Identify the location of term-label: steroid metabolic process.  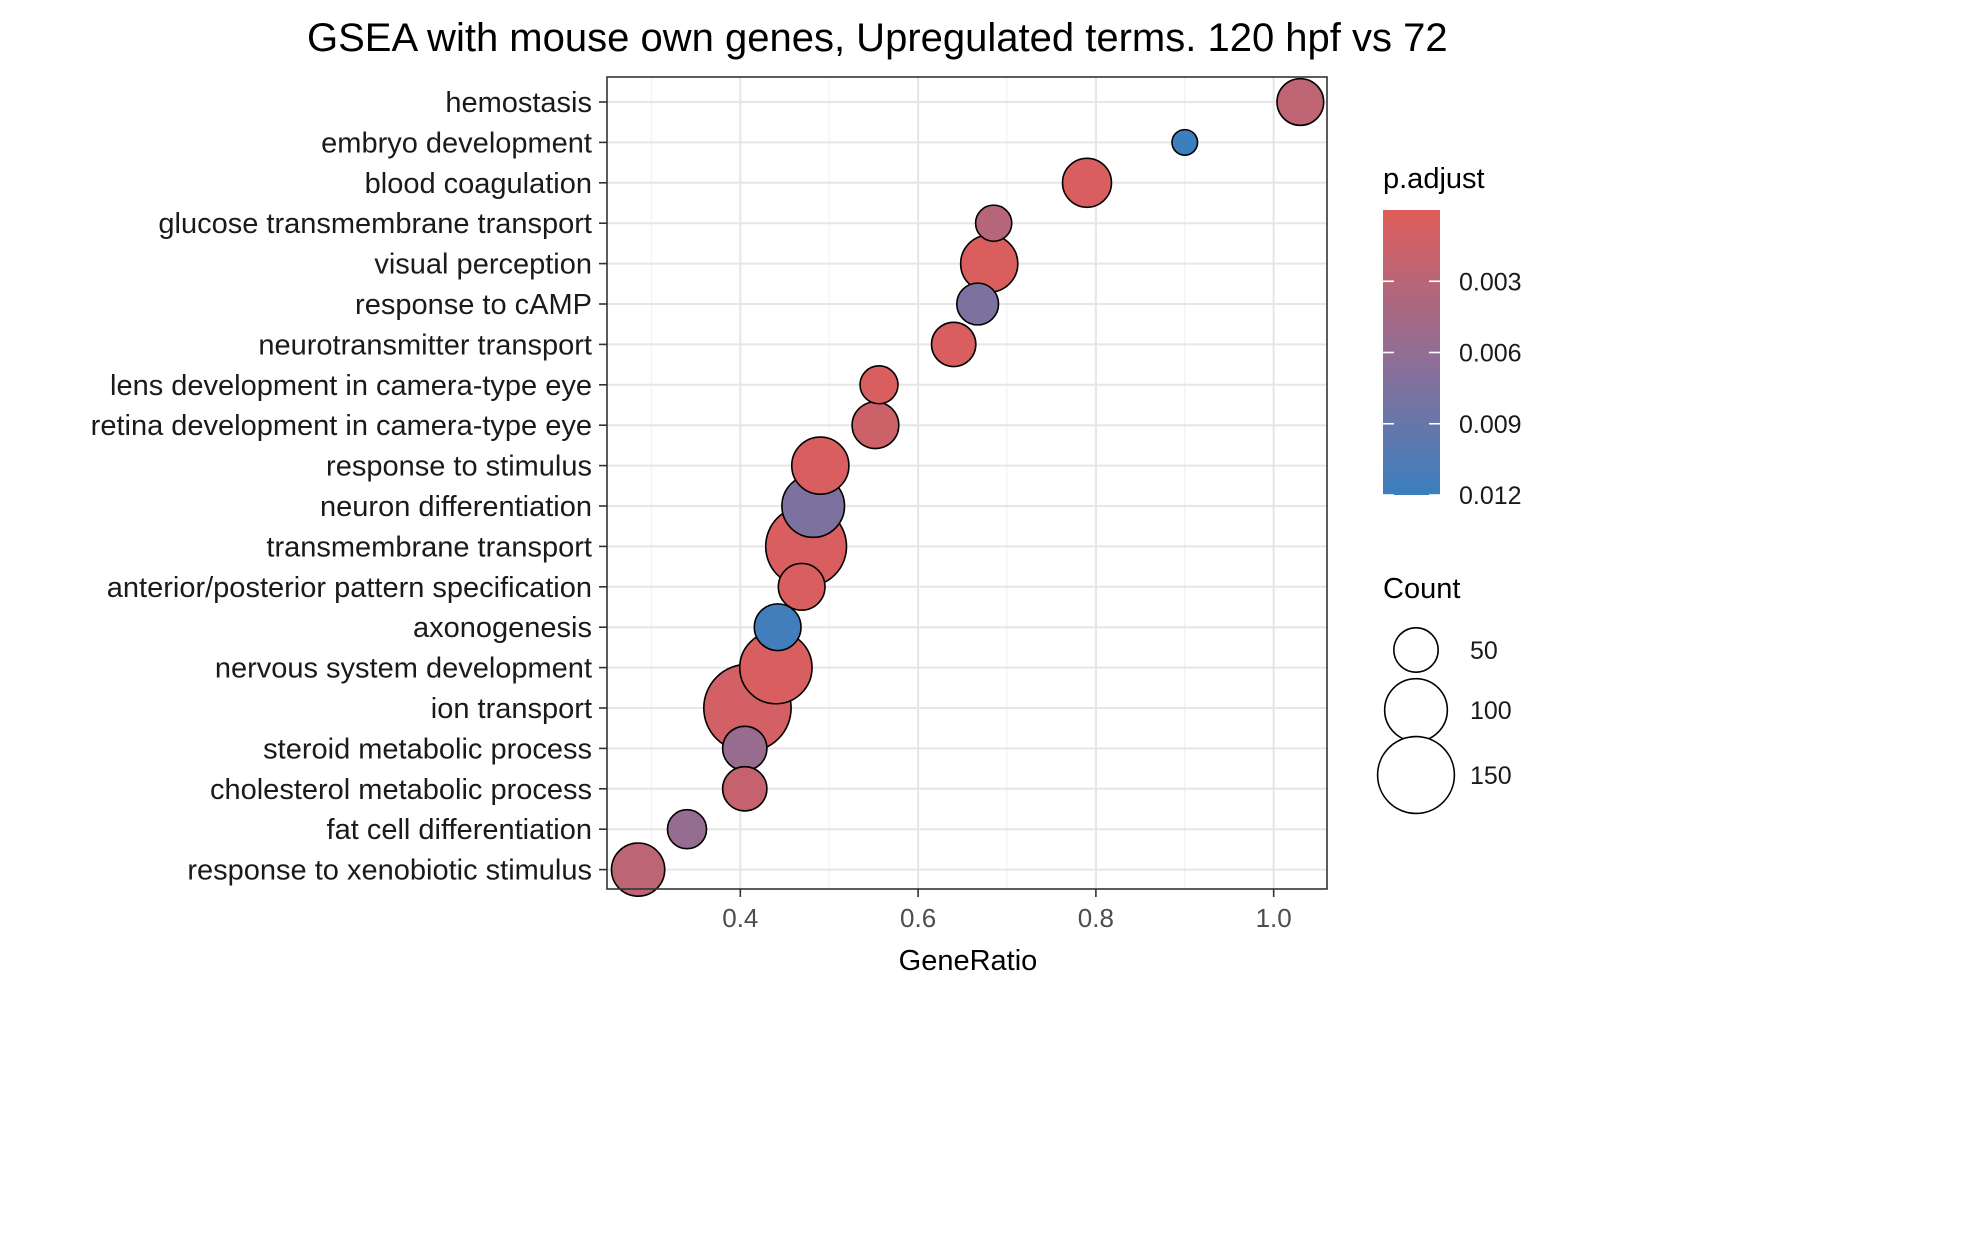
(427, 749).